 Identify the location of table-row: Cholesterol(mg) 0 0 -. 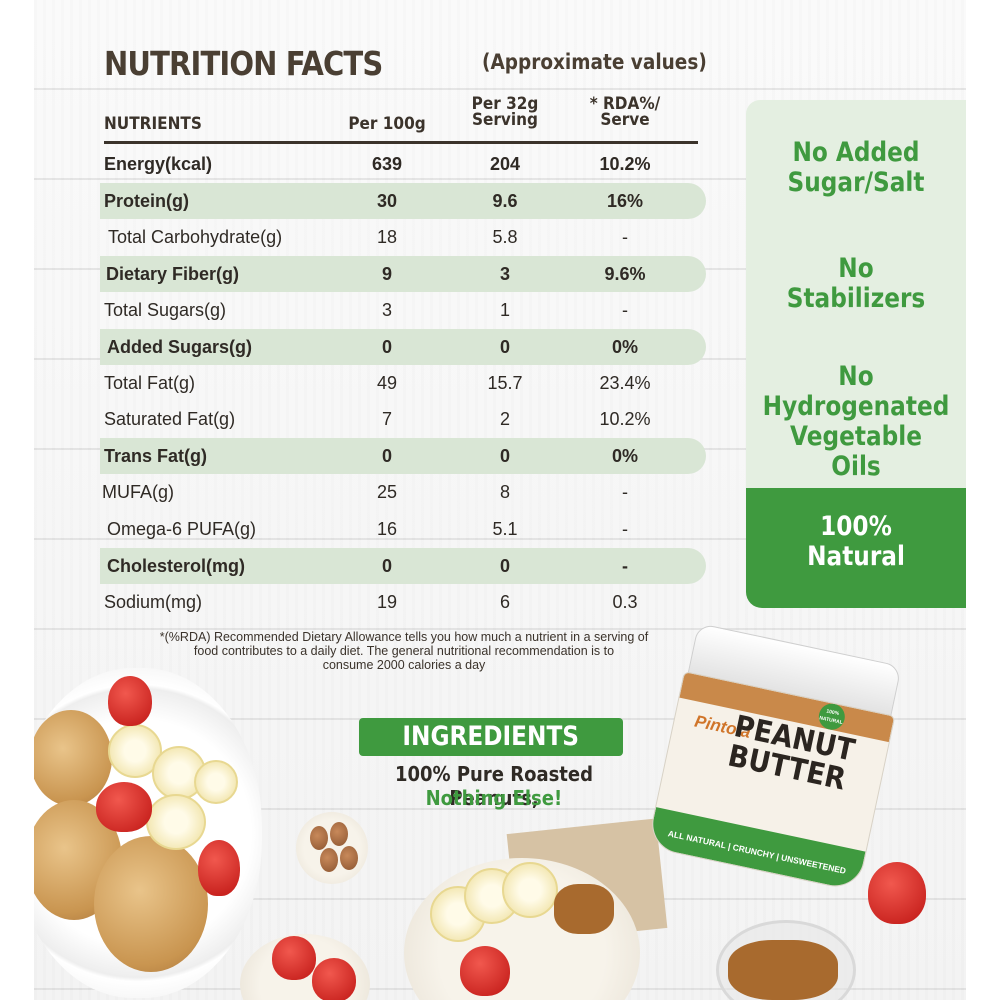
(403, 566).